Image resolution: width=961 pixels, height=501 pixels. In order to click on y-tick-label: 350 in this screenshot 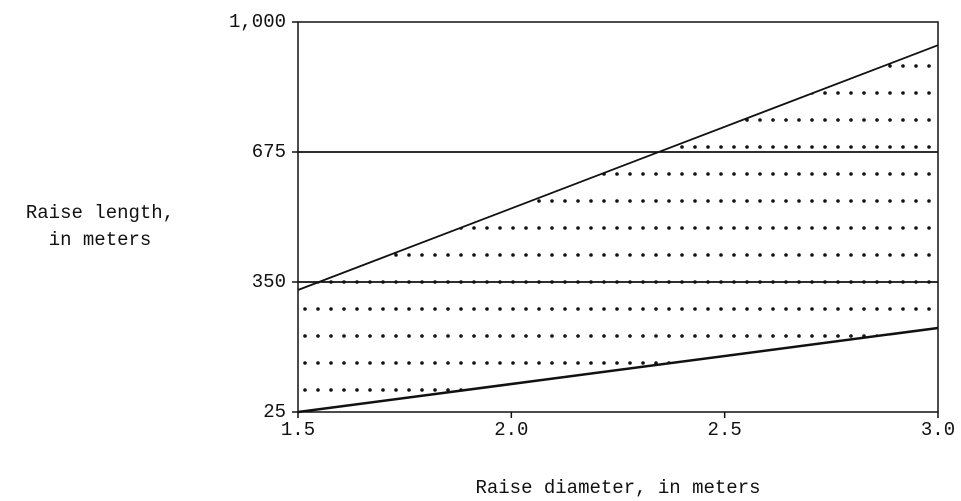, I will do `click(269, 282)`.